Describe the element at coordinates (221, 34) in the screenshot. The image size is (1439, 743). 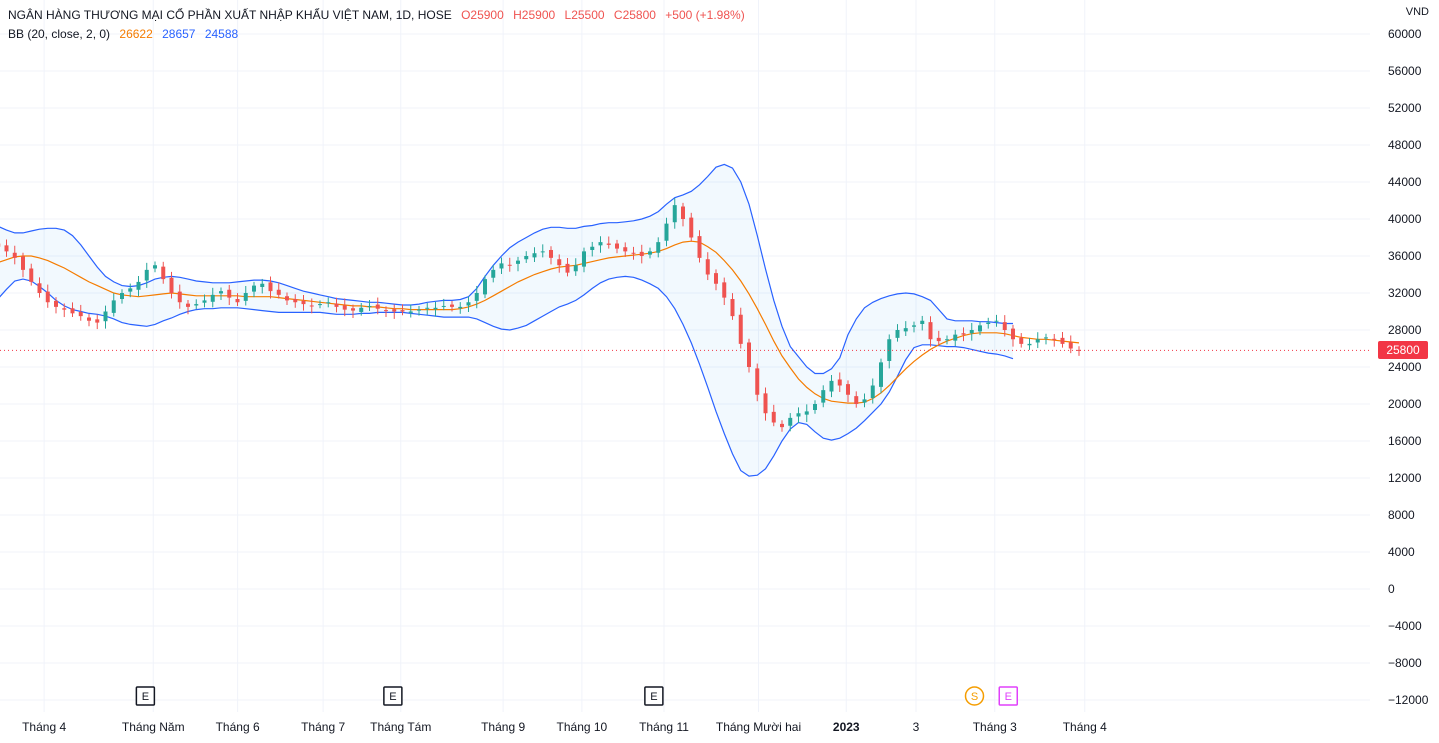
I see `bb-lower-value: 24588` at that location.